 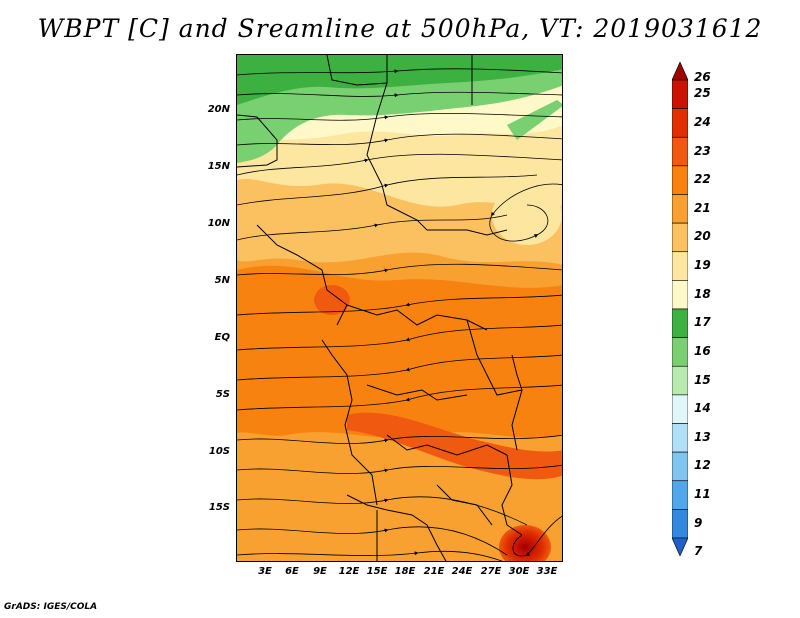 I want to click on colorbar-label: 18, so click(x=702, y=293).